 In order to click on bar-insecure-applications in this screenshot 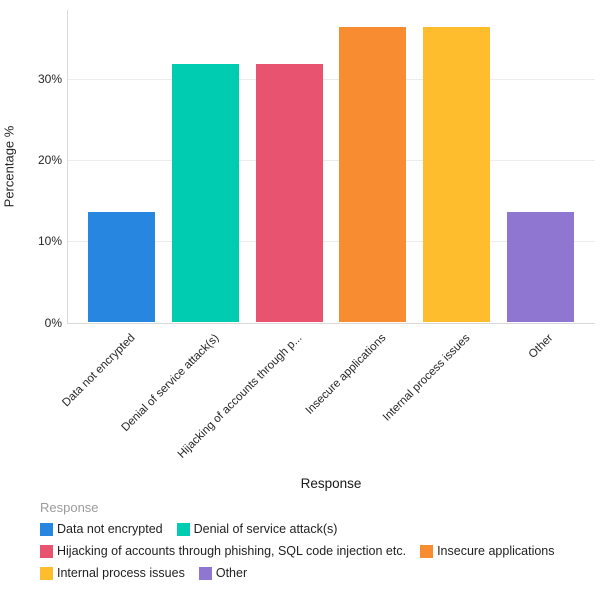, I will do `click(373, 174)`.